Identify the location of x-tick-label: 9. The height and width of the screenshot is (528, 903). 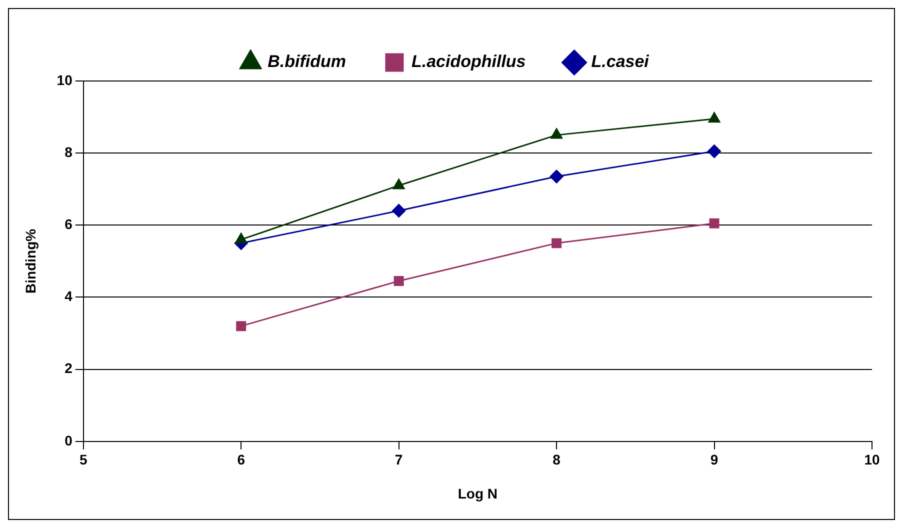
(714, 460).